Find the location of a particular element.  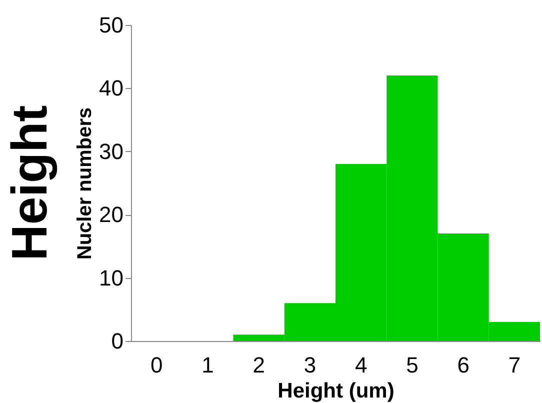

y-axis-title: Nucler numbers is located at coordinates (85, 183).